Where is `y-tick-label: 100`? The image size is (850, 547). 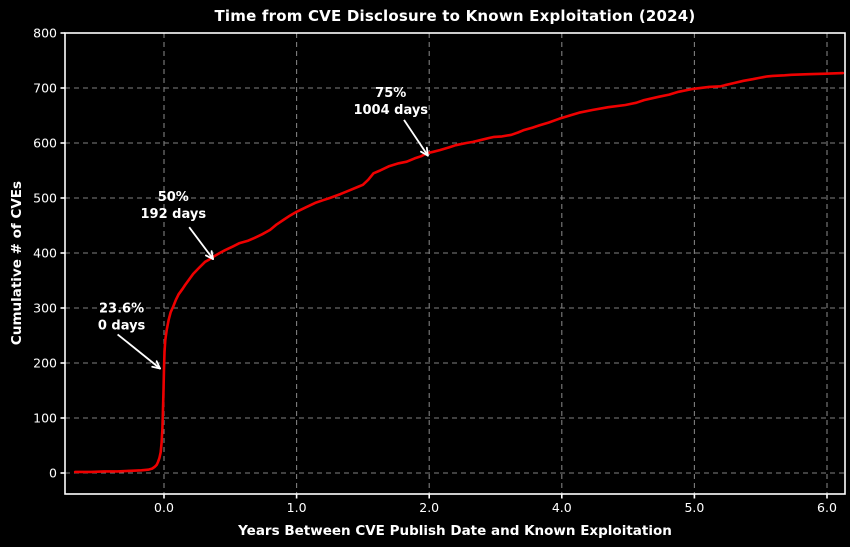 y-tick-label: 100 is located at coordinates (45, 418).